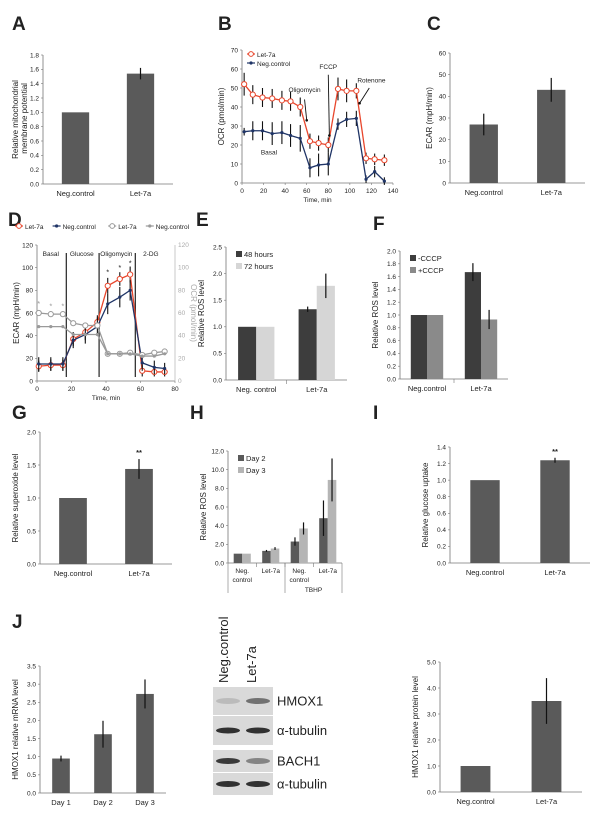 The image size is (600, 814). What do you see at coordinates (31, 498) in the screenshot?
I see `y-tick-label: 1.0` at bounding box center [31, 498].